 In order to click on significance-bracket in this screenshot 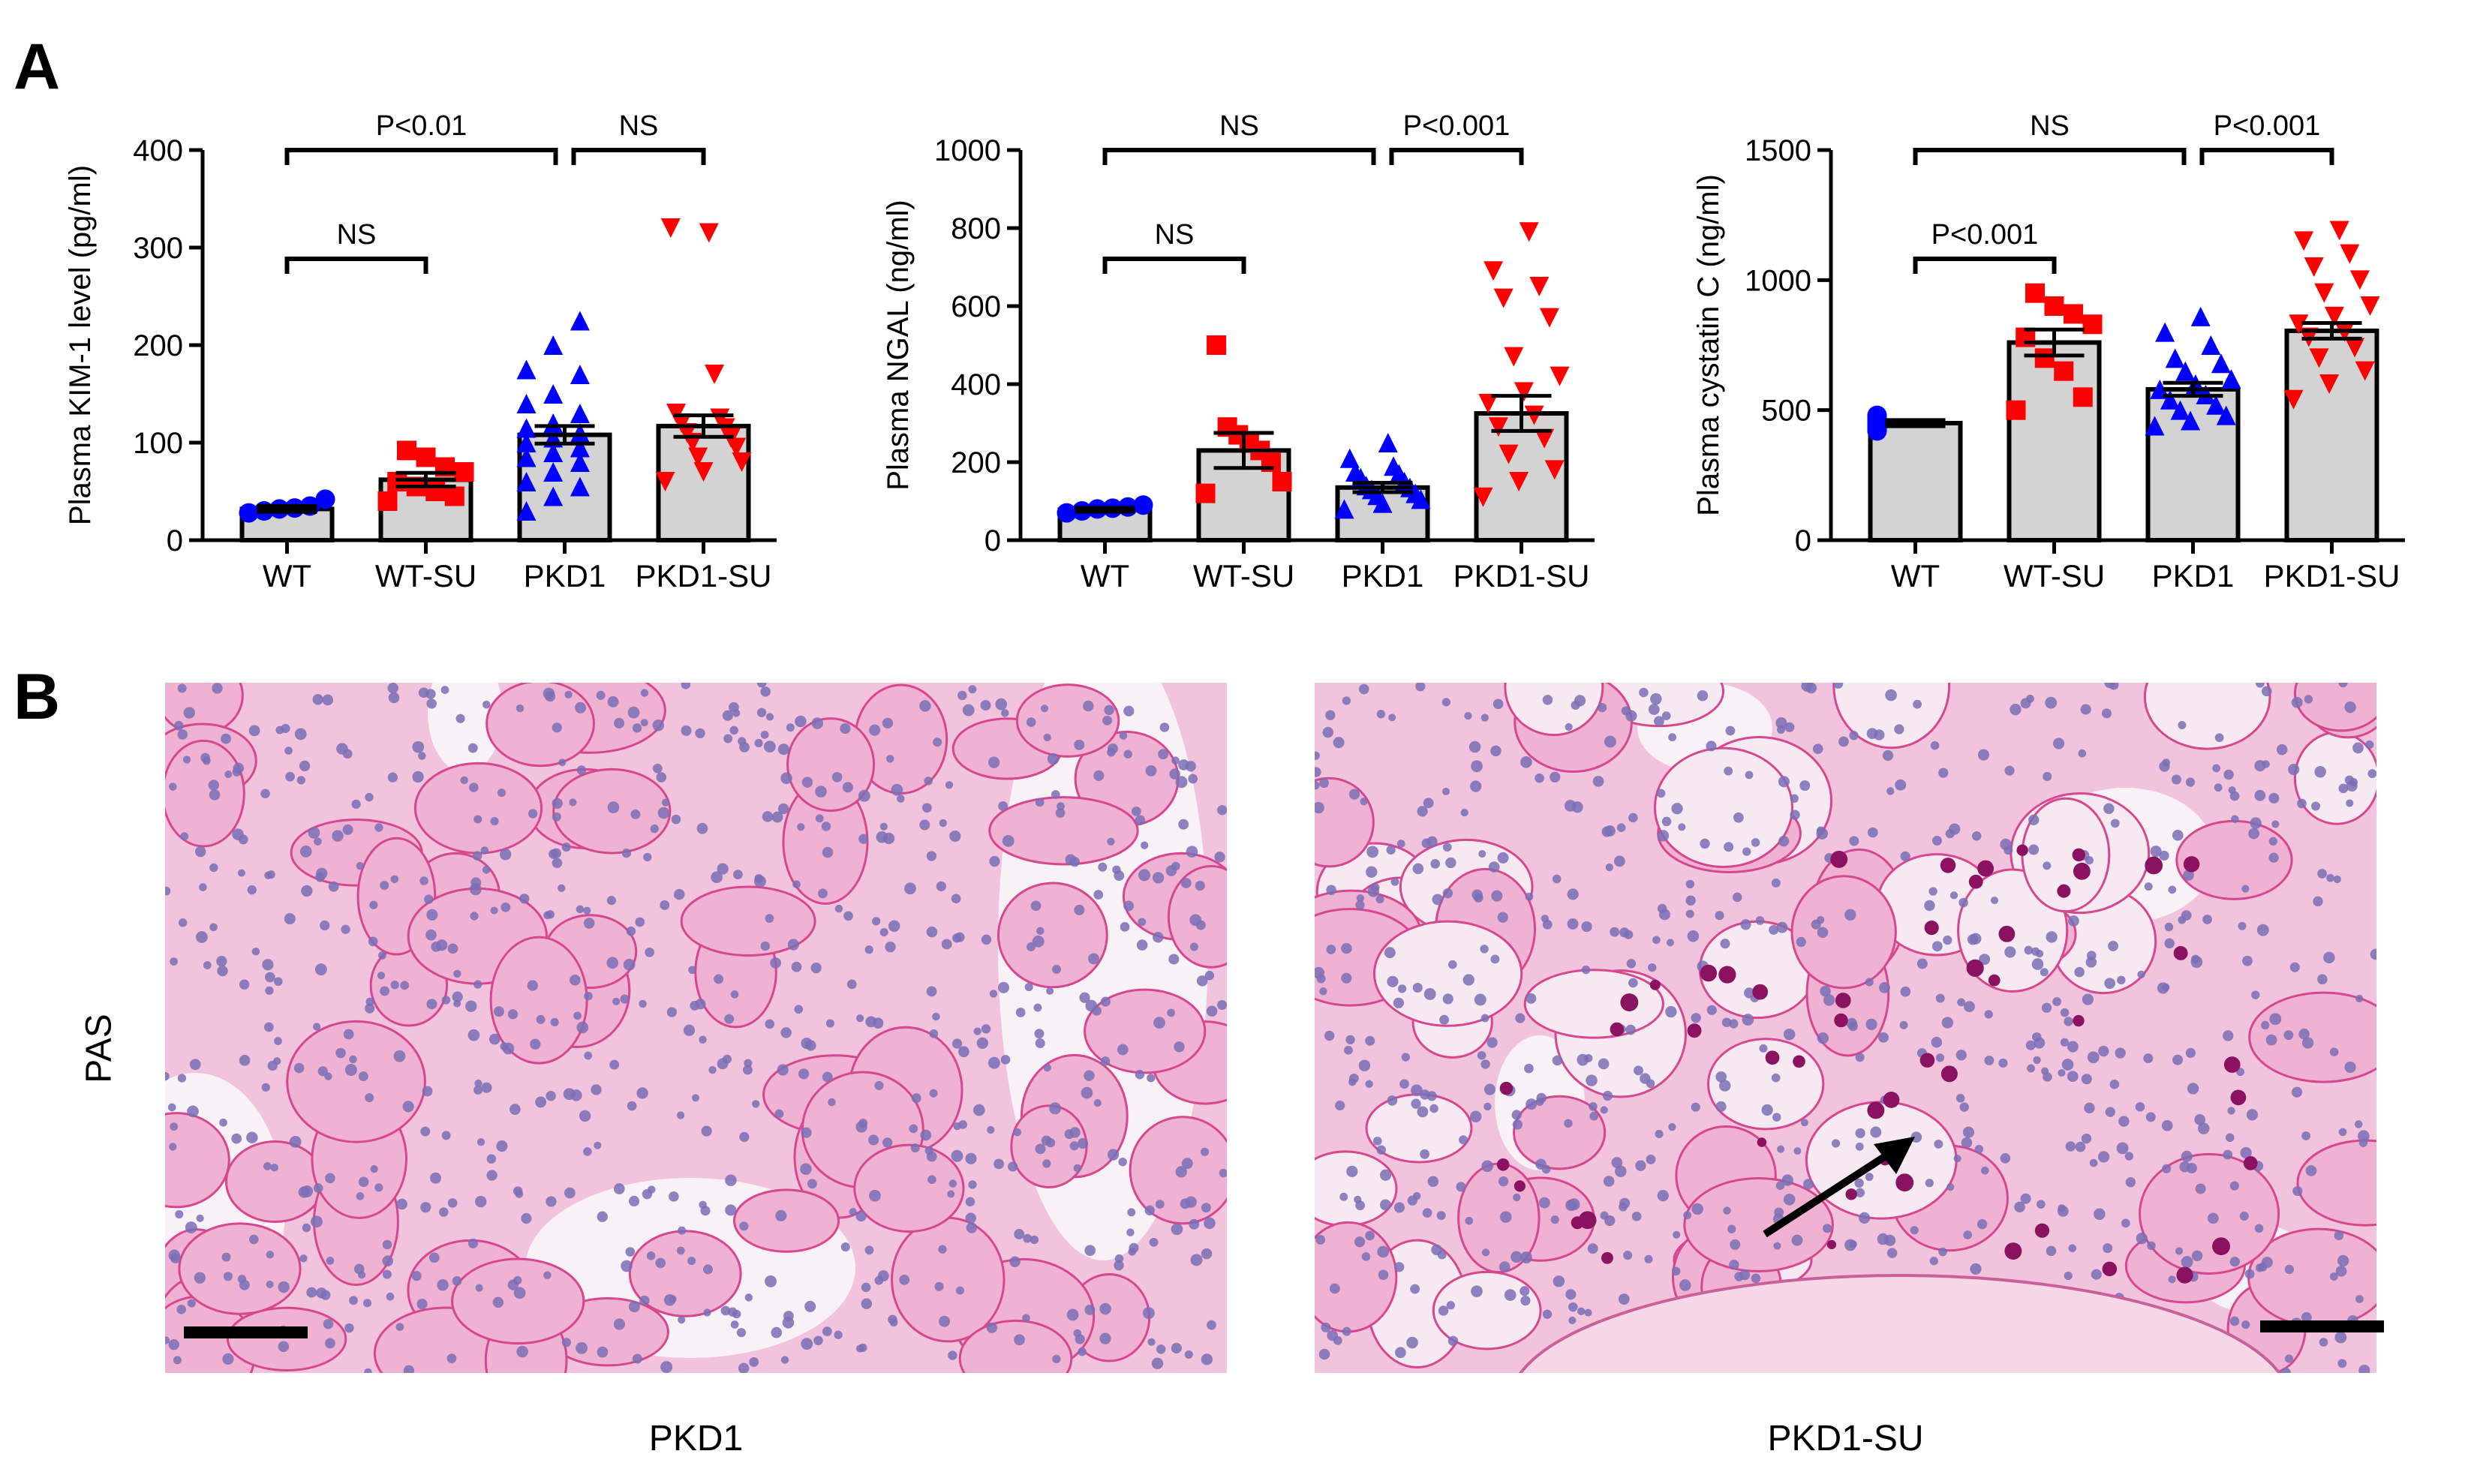, I will do `click(421, 156)`.